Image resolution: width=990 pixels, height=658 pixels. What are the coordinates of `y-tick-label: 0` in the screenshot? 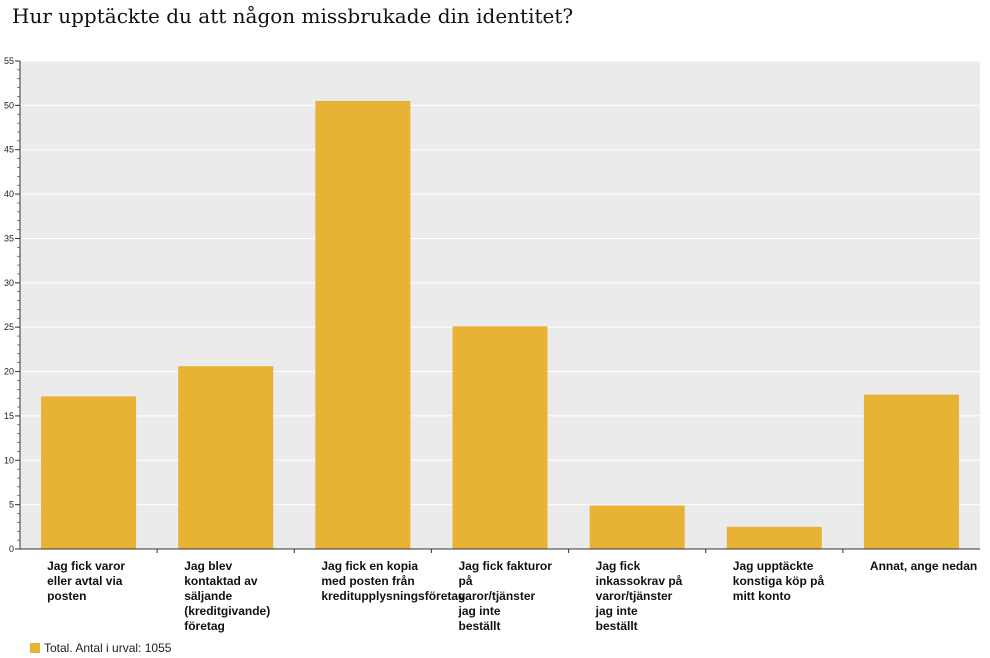 It's located at (11, 549).